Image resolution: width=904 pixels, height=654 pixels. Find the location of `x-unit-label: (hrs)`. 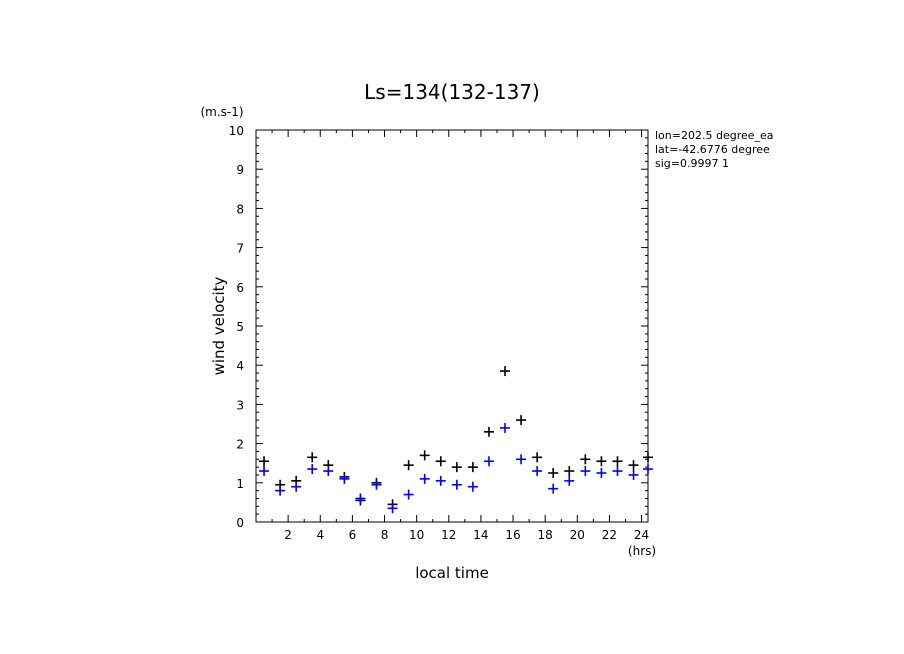

x-unit-label: (hrs) is located at coordinates (642, 551).